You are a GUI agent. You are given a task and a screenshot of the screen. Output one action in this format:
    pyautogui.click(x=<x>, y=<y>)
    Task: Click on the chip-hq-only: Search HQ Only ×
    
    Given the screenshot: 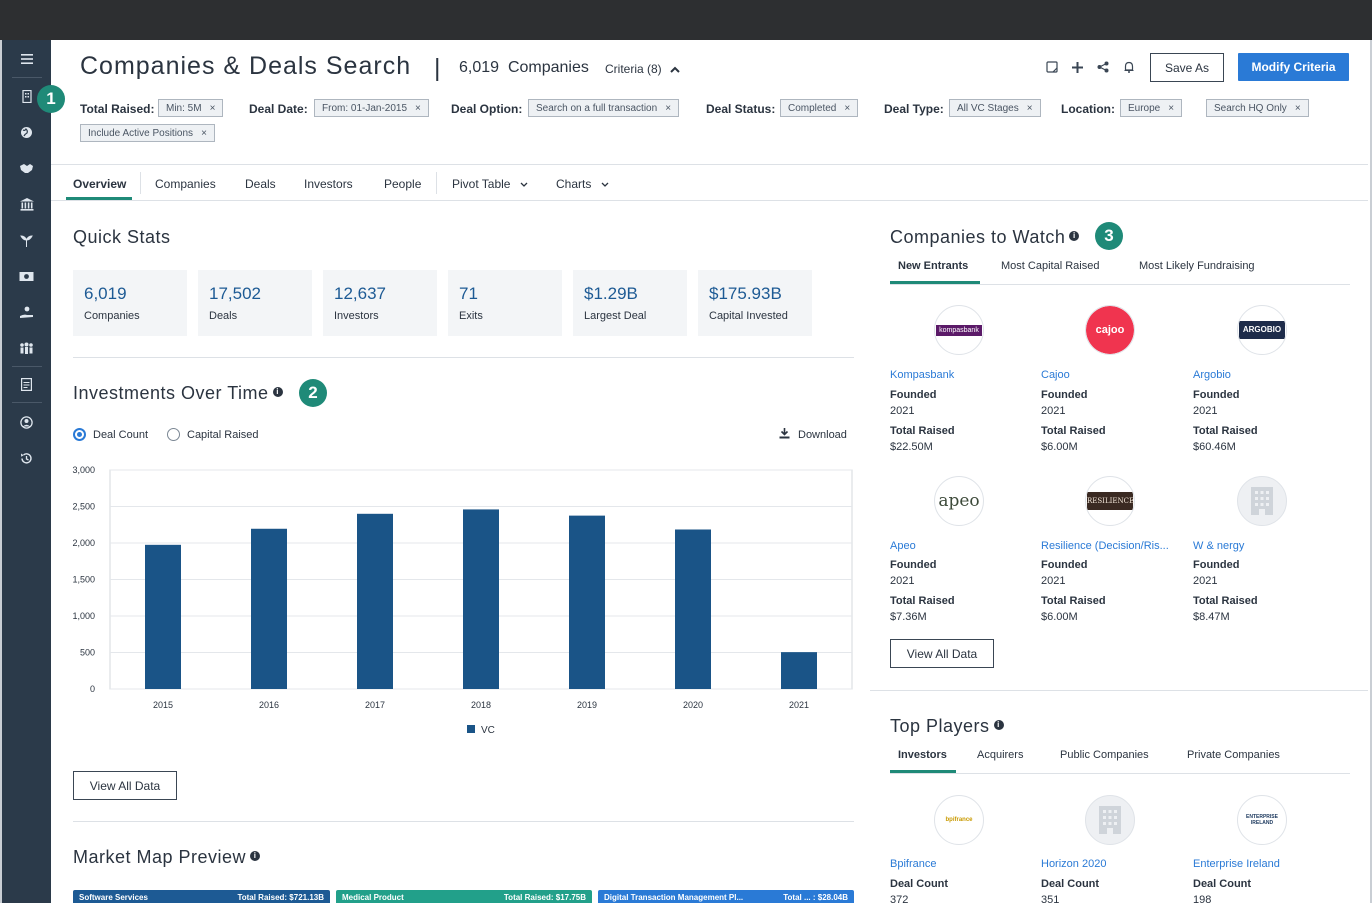 What is the action you would take?
    pyautogui.click(x=1257, y=108)
    